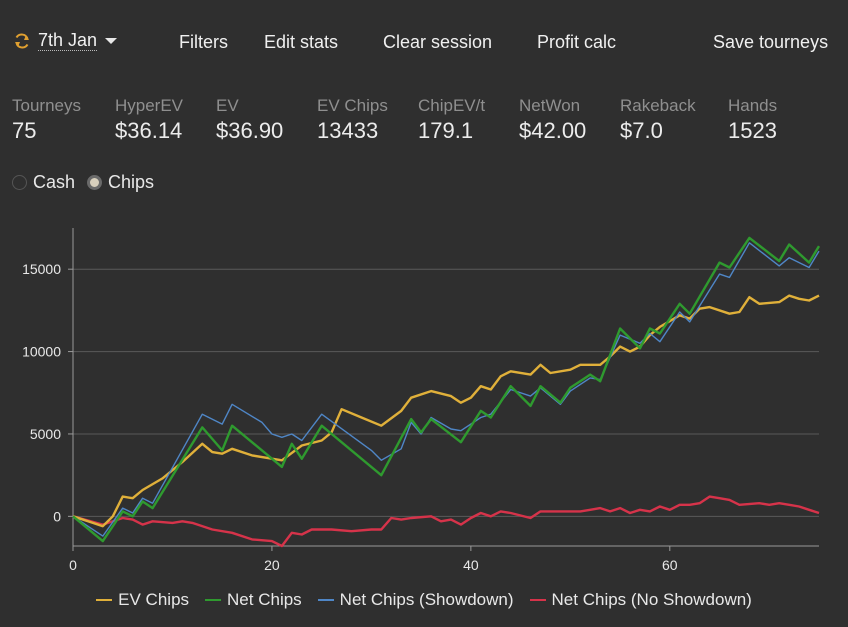 The image size is (848, 627). What do you see at coordinates (24, 130) in the screenshot?
I see `stat-value: 75` at bounding box center [24, 130].